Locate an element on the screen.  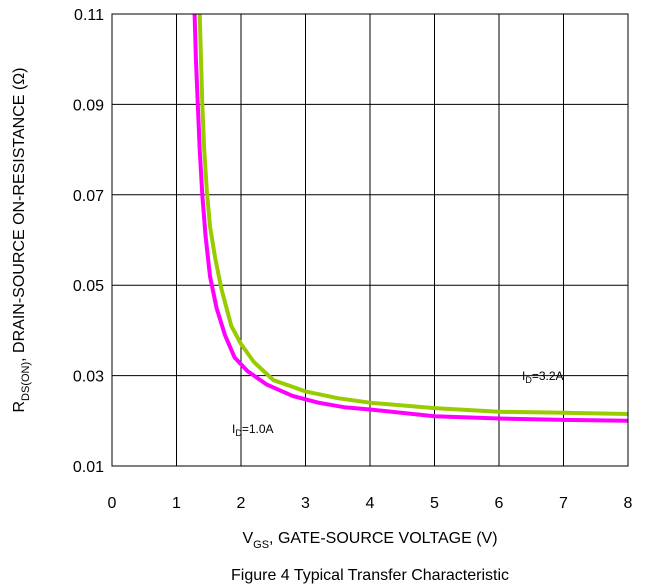
x-axis-label: VGS, GATE-SOURCE VOLTAGE (V) is located at coordinates (369, 540).